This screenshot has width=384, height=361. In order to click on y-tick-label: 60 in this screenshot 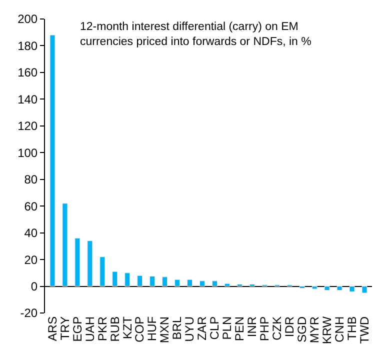, I will do `click(31, 206)`.